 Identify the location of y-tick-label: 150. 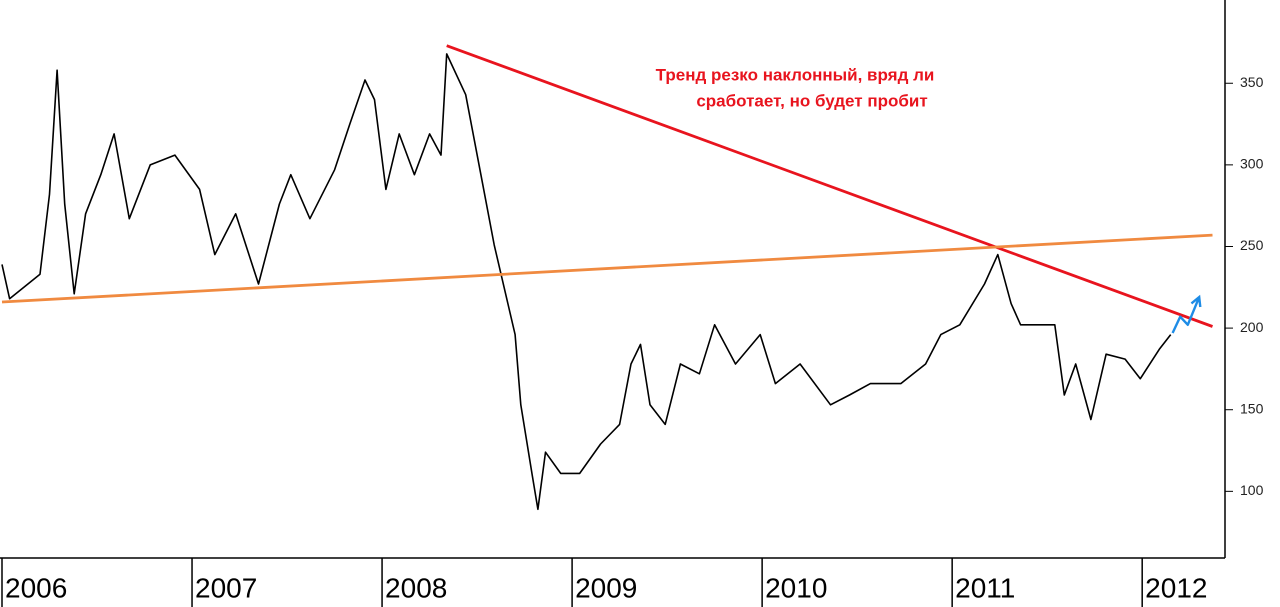
(1252, 408).